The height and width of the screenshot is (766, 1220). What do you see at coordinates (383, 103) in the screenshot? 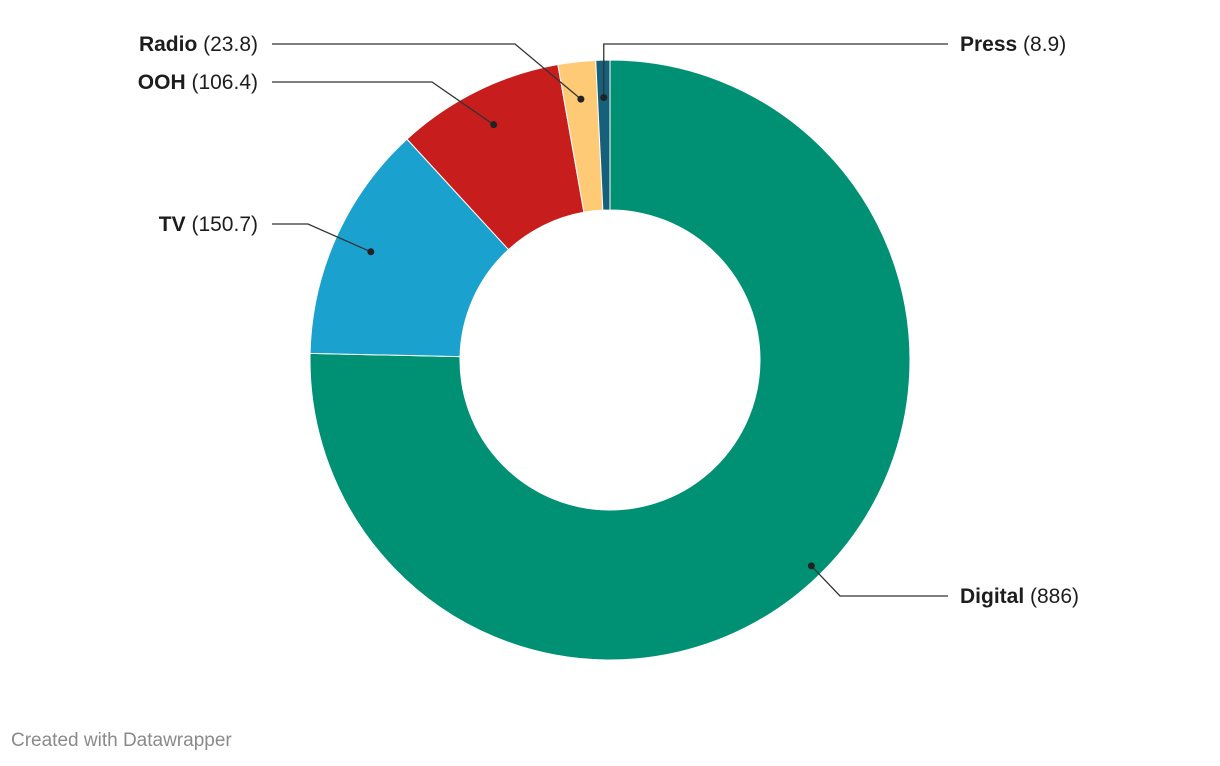
I see `leader-line-ooh` at bounding box center [383, 103].